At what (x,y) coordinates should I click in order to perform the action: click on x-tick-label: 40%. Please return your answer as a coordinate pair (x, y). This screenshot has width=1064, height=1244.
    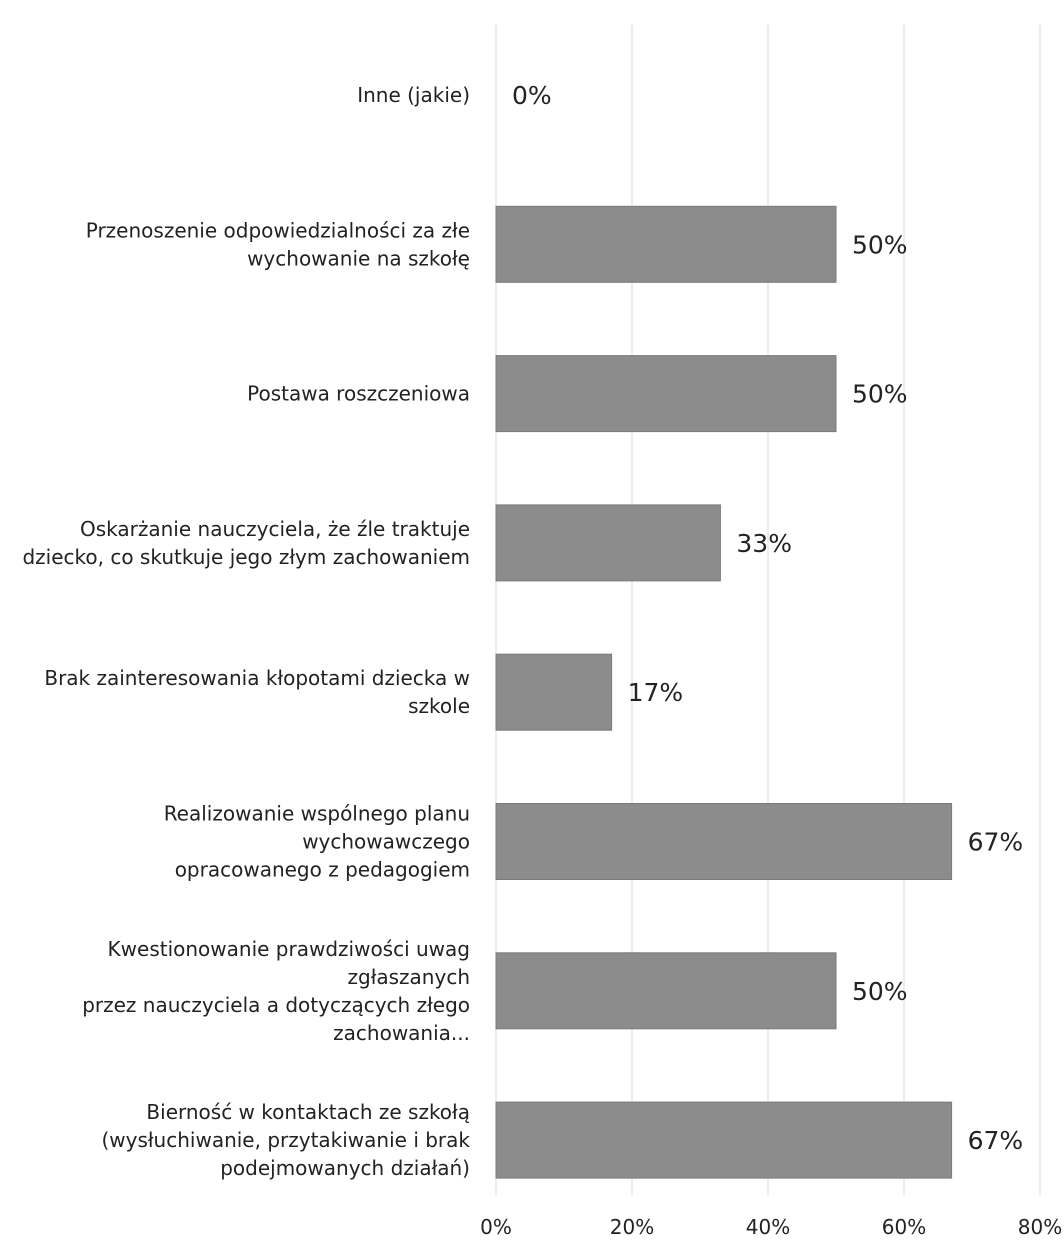
    Looking at the image, I should click on (768, 1227).